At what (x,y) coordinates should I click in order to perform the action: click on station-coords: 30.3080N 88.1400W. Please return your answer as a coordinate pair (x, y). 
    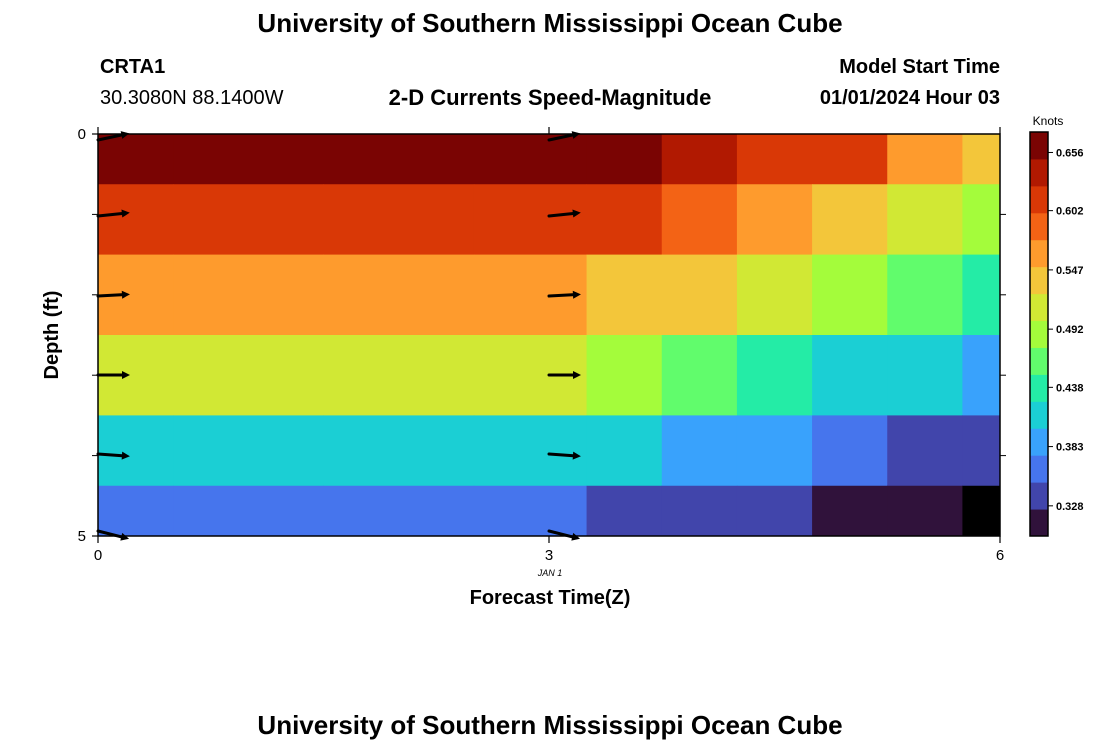
    Looking at the image, I should click on (192, 98).